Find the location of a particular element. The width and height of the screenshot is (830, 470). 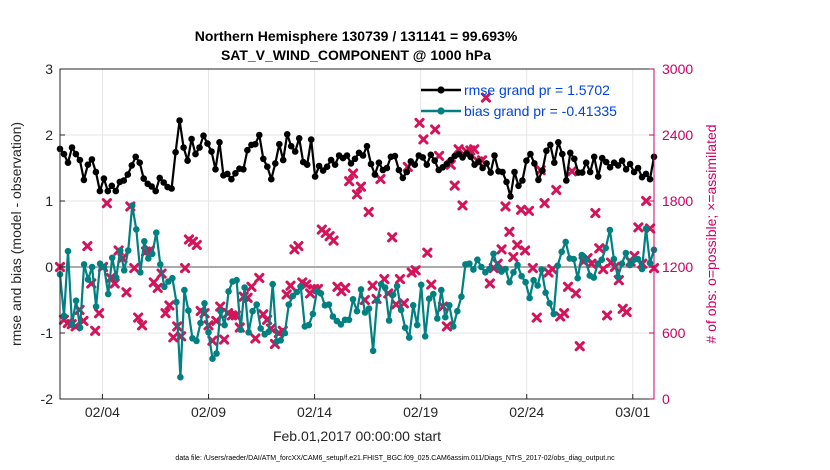

y-tick-label-1: -1 is located at coordinates (47, 333).